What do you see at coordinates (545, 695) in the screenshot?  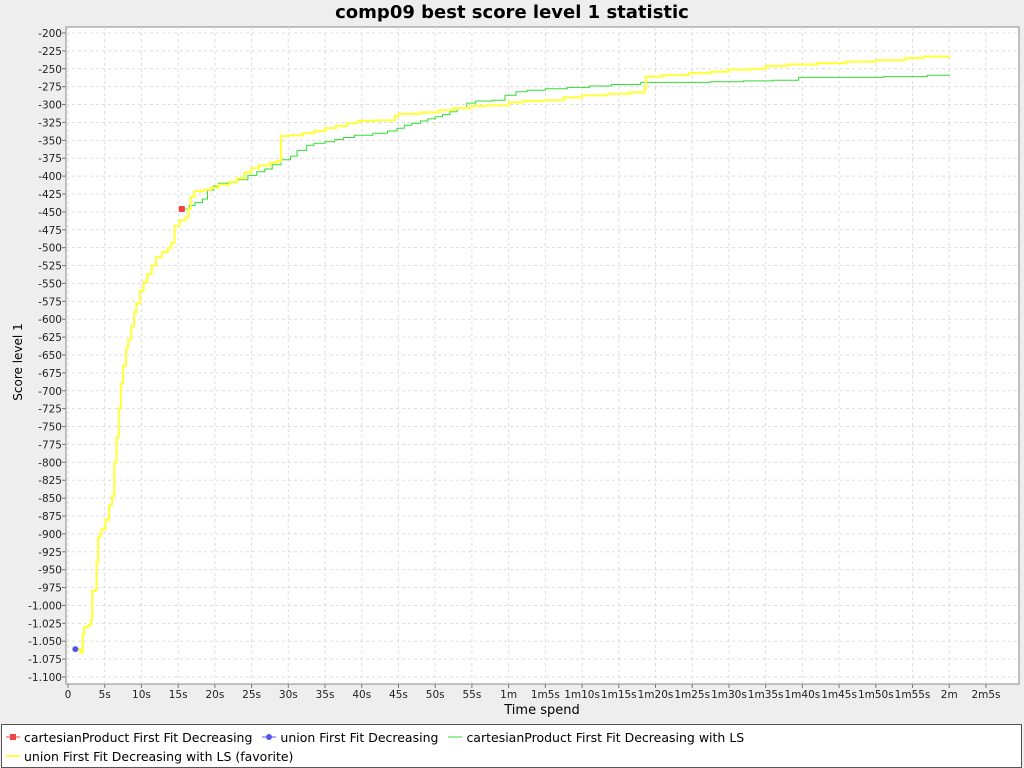 I see `x-tick-label: 1m5s` at bounding box center [545, 695].